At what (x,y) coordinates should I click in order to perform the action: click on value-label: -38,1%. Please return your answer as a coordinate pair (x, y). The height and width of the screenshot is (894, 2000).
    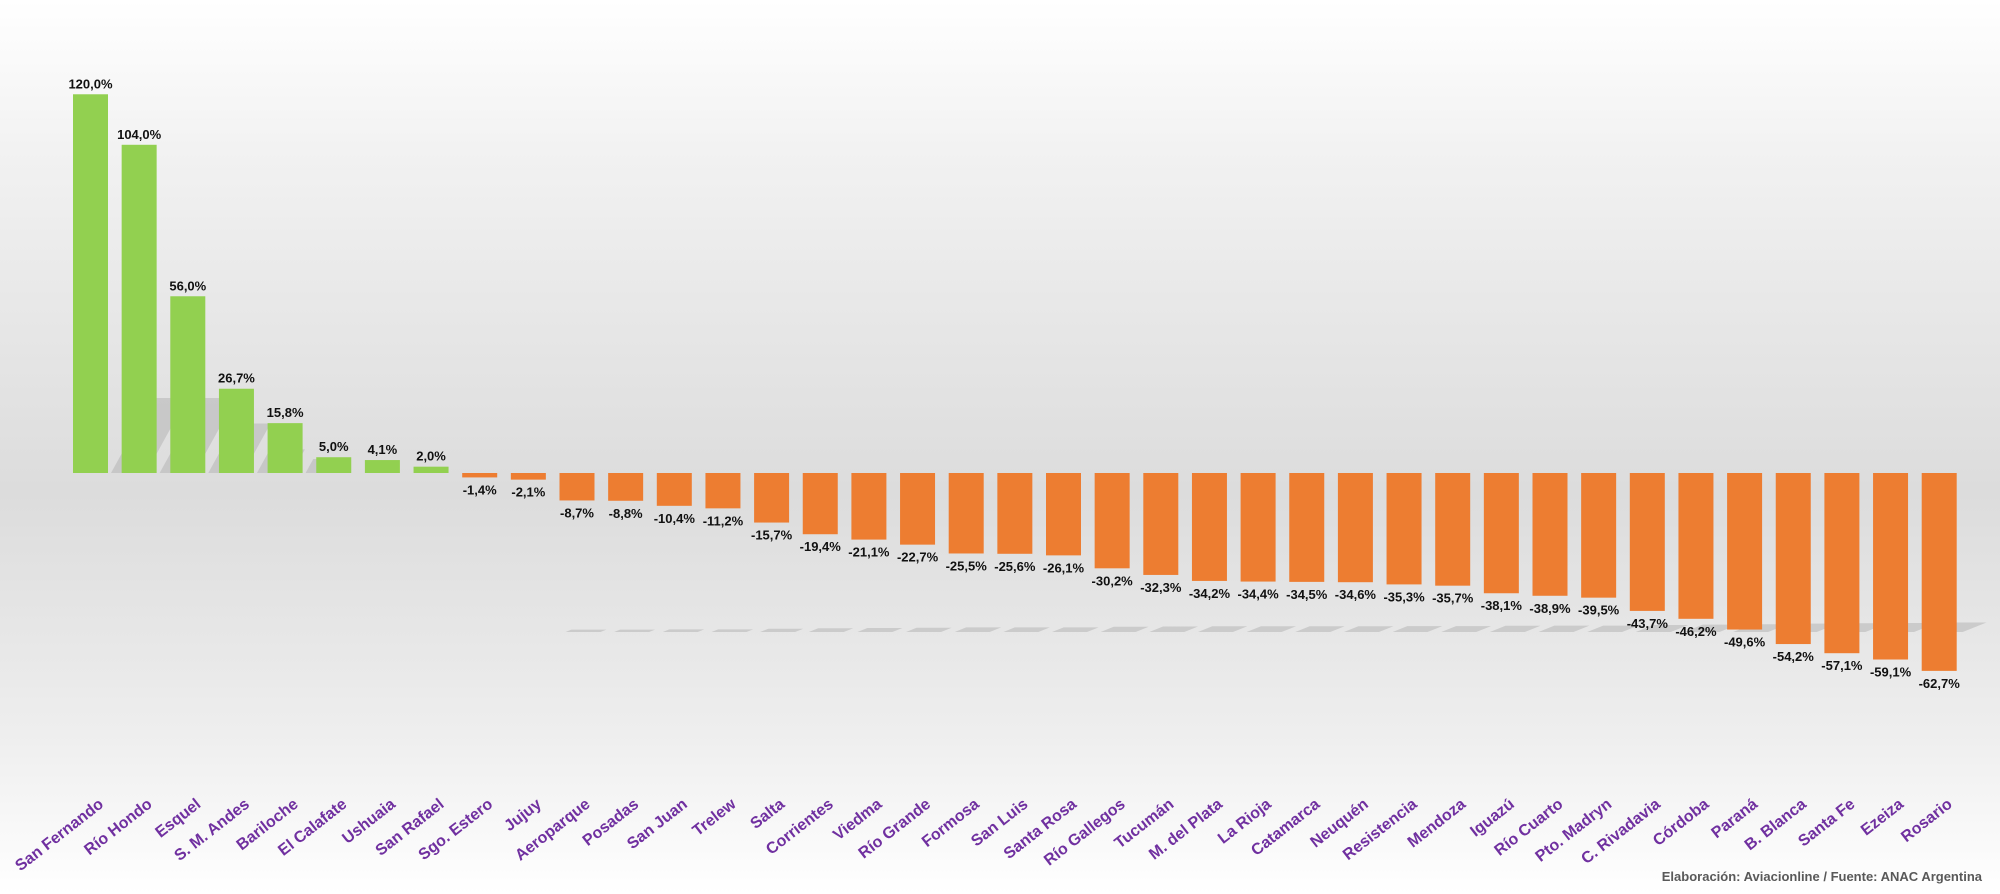
    Looking at the image, I should click on (1502, 605).